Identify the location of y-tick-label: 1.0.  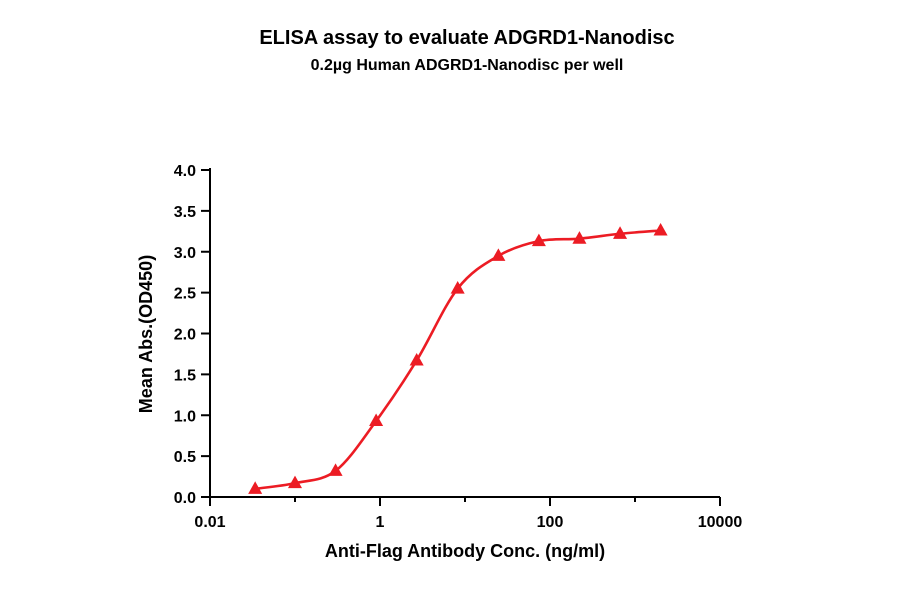
(185, 416).